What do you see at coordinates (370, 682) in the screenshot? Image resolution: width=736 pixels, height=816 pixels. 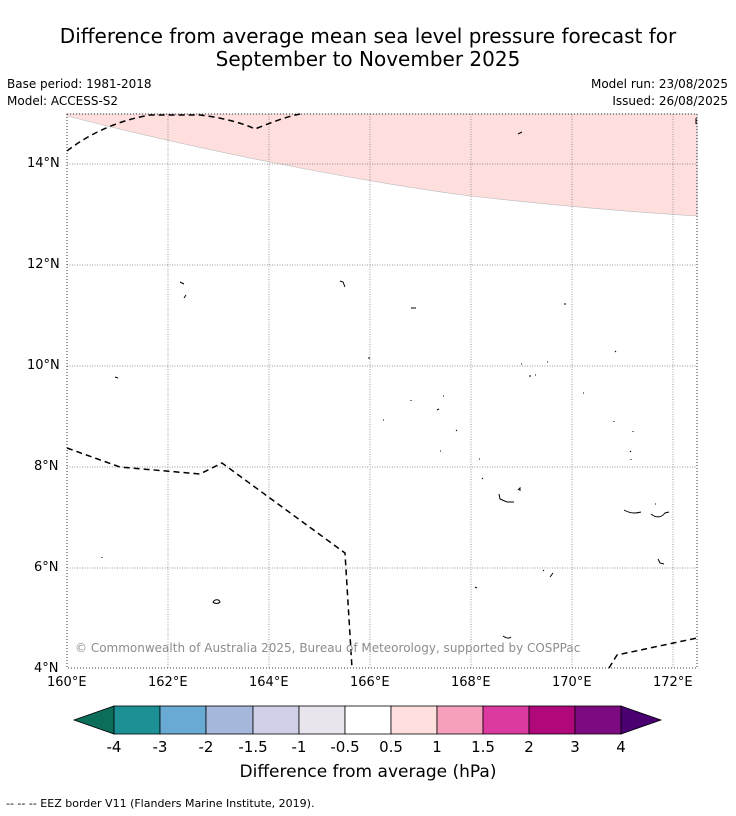 I see `lon-tick-166e: 166°E` at bounding box center [370, 682].